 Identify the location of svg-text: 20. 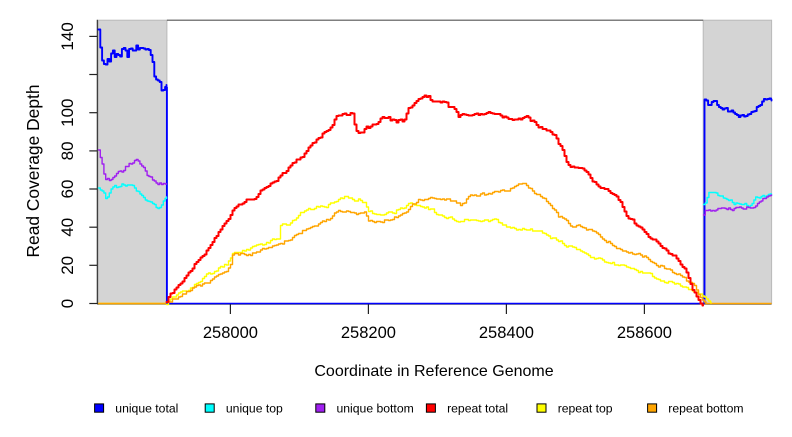
(67, 265).